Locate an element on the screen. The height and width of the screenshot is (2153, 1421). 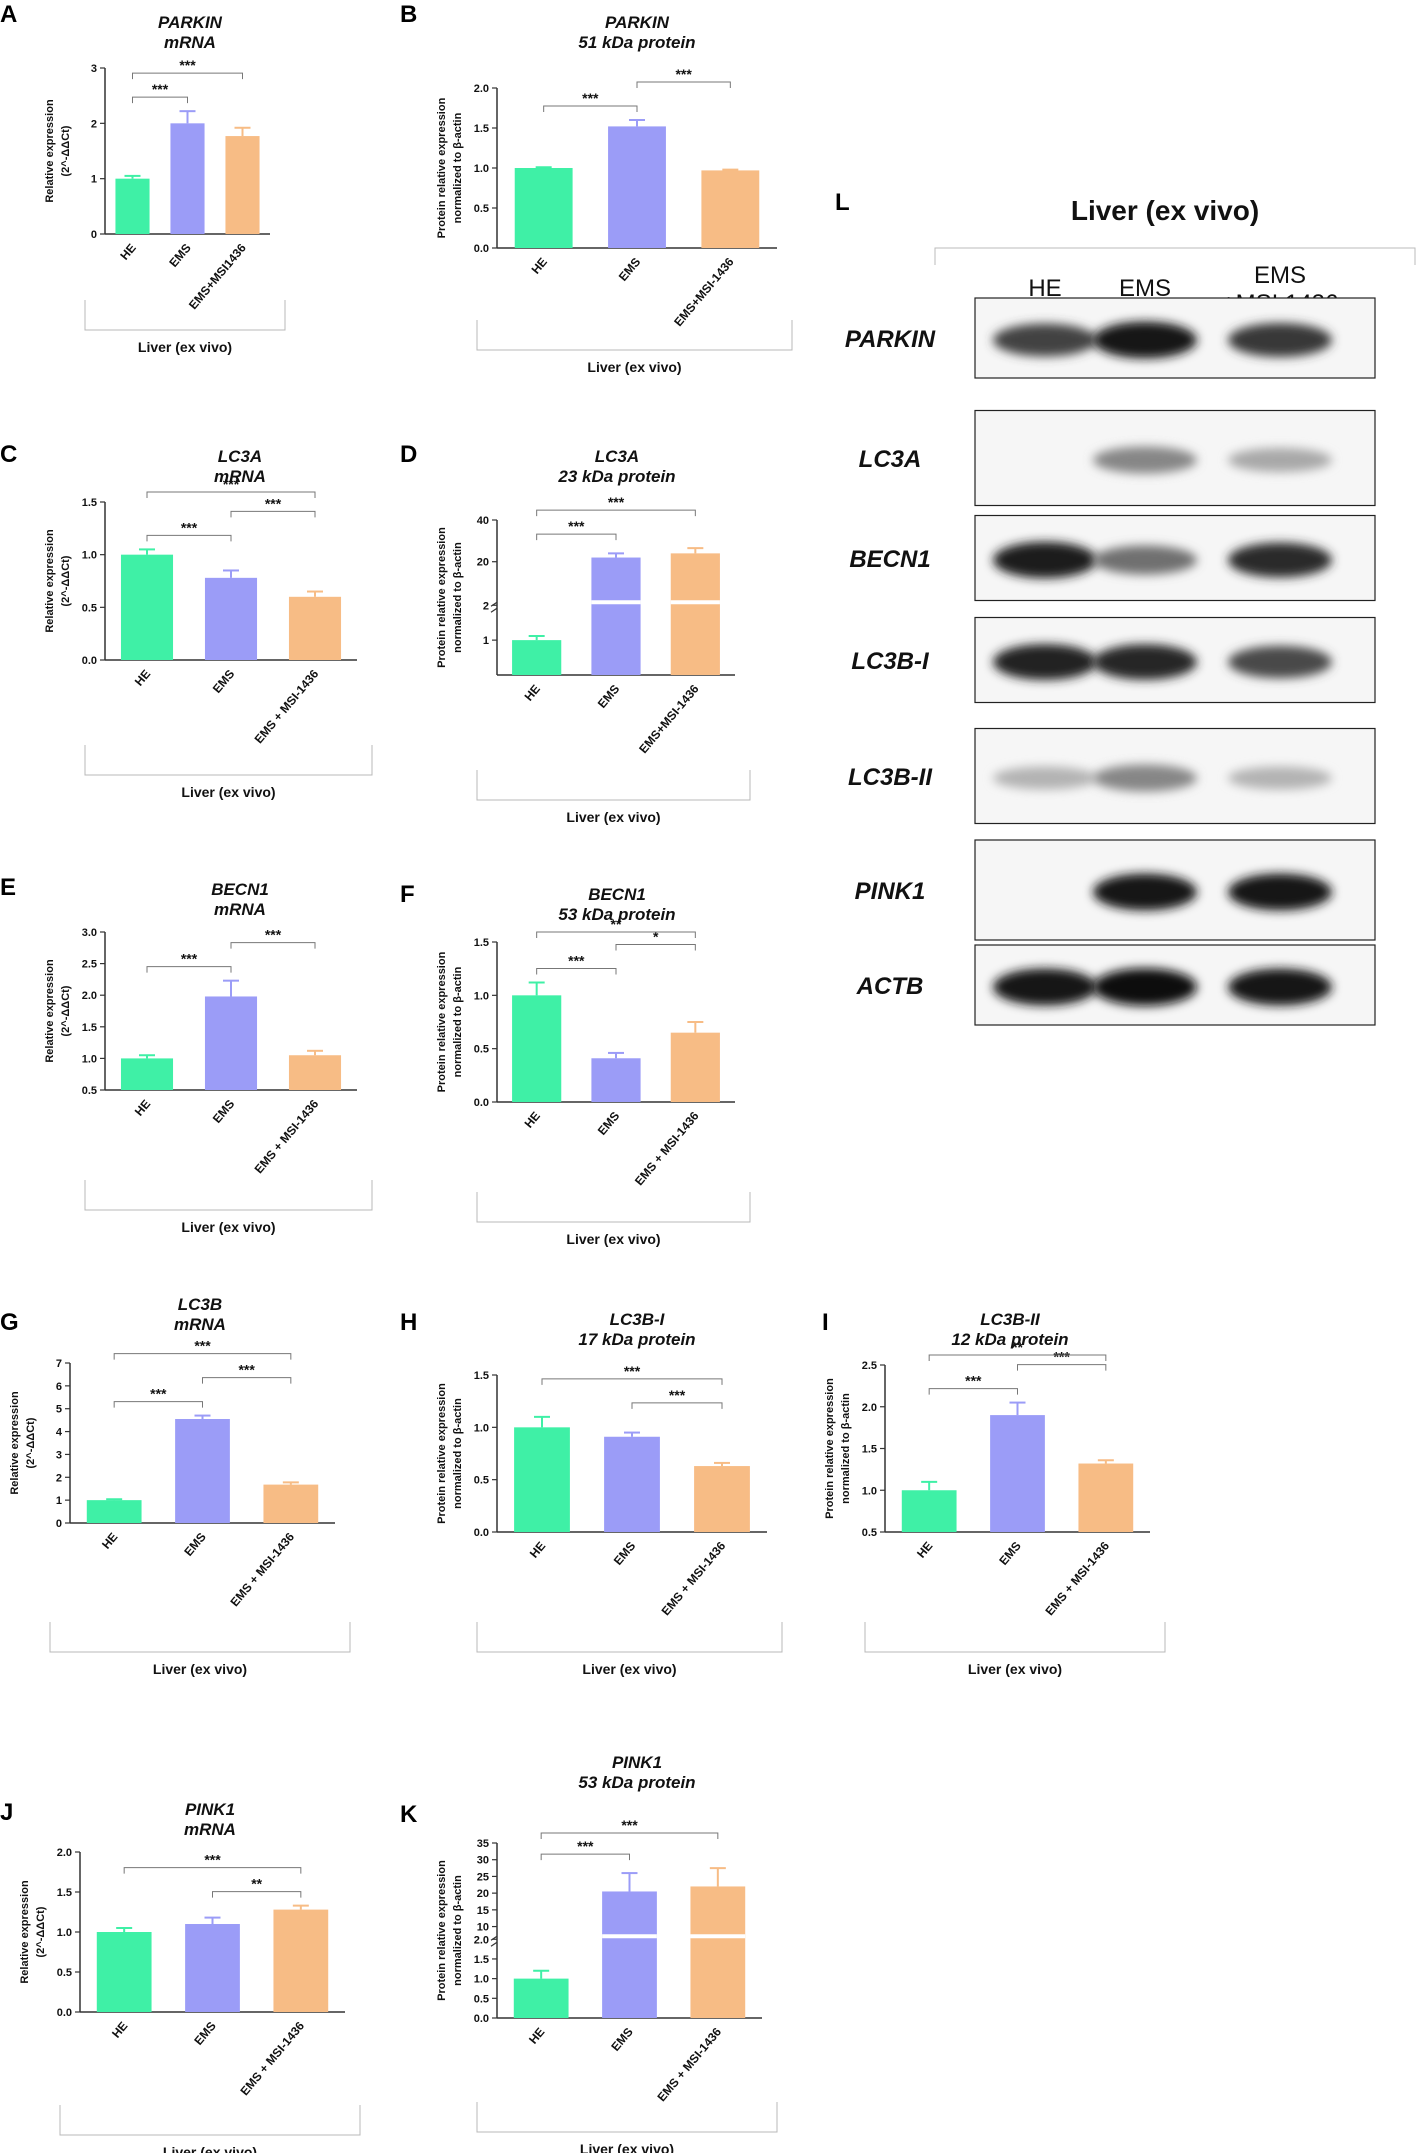
blot-row-actb: ACTB is located at coordinates (1116, 985).